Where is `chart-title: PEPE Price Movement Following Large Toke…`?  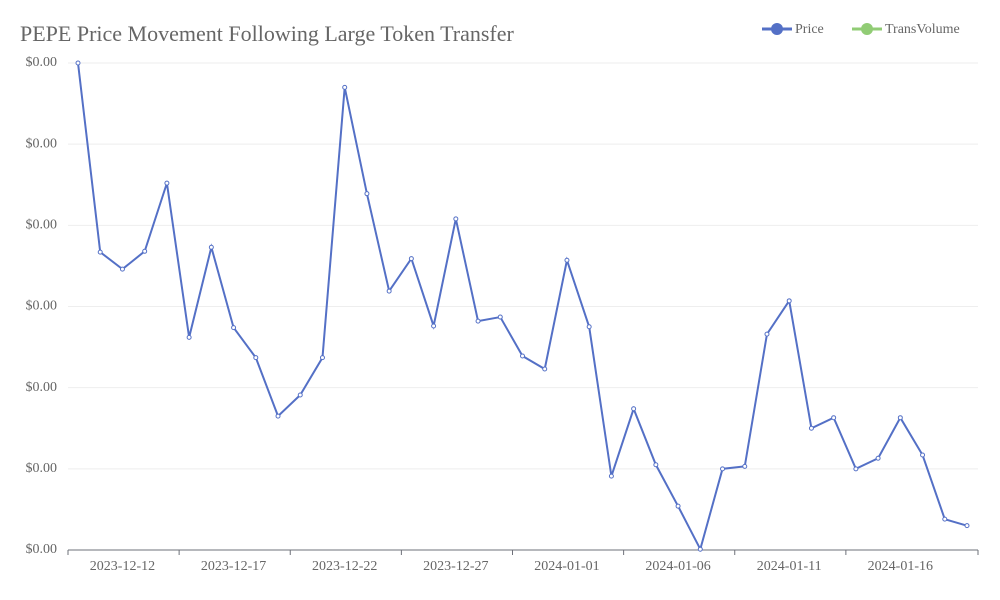
chart-title: PEPE Price Movement Following Large Toke… is located at coordinates (267, 33).